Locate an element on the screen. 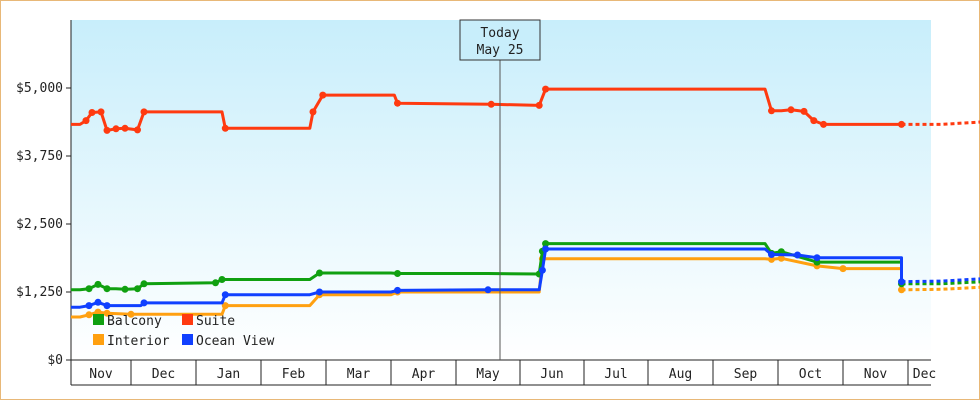 This screenshot has height=400, width=980. legend-item-balcony: Balcony is located at coordinates (127, 321).